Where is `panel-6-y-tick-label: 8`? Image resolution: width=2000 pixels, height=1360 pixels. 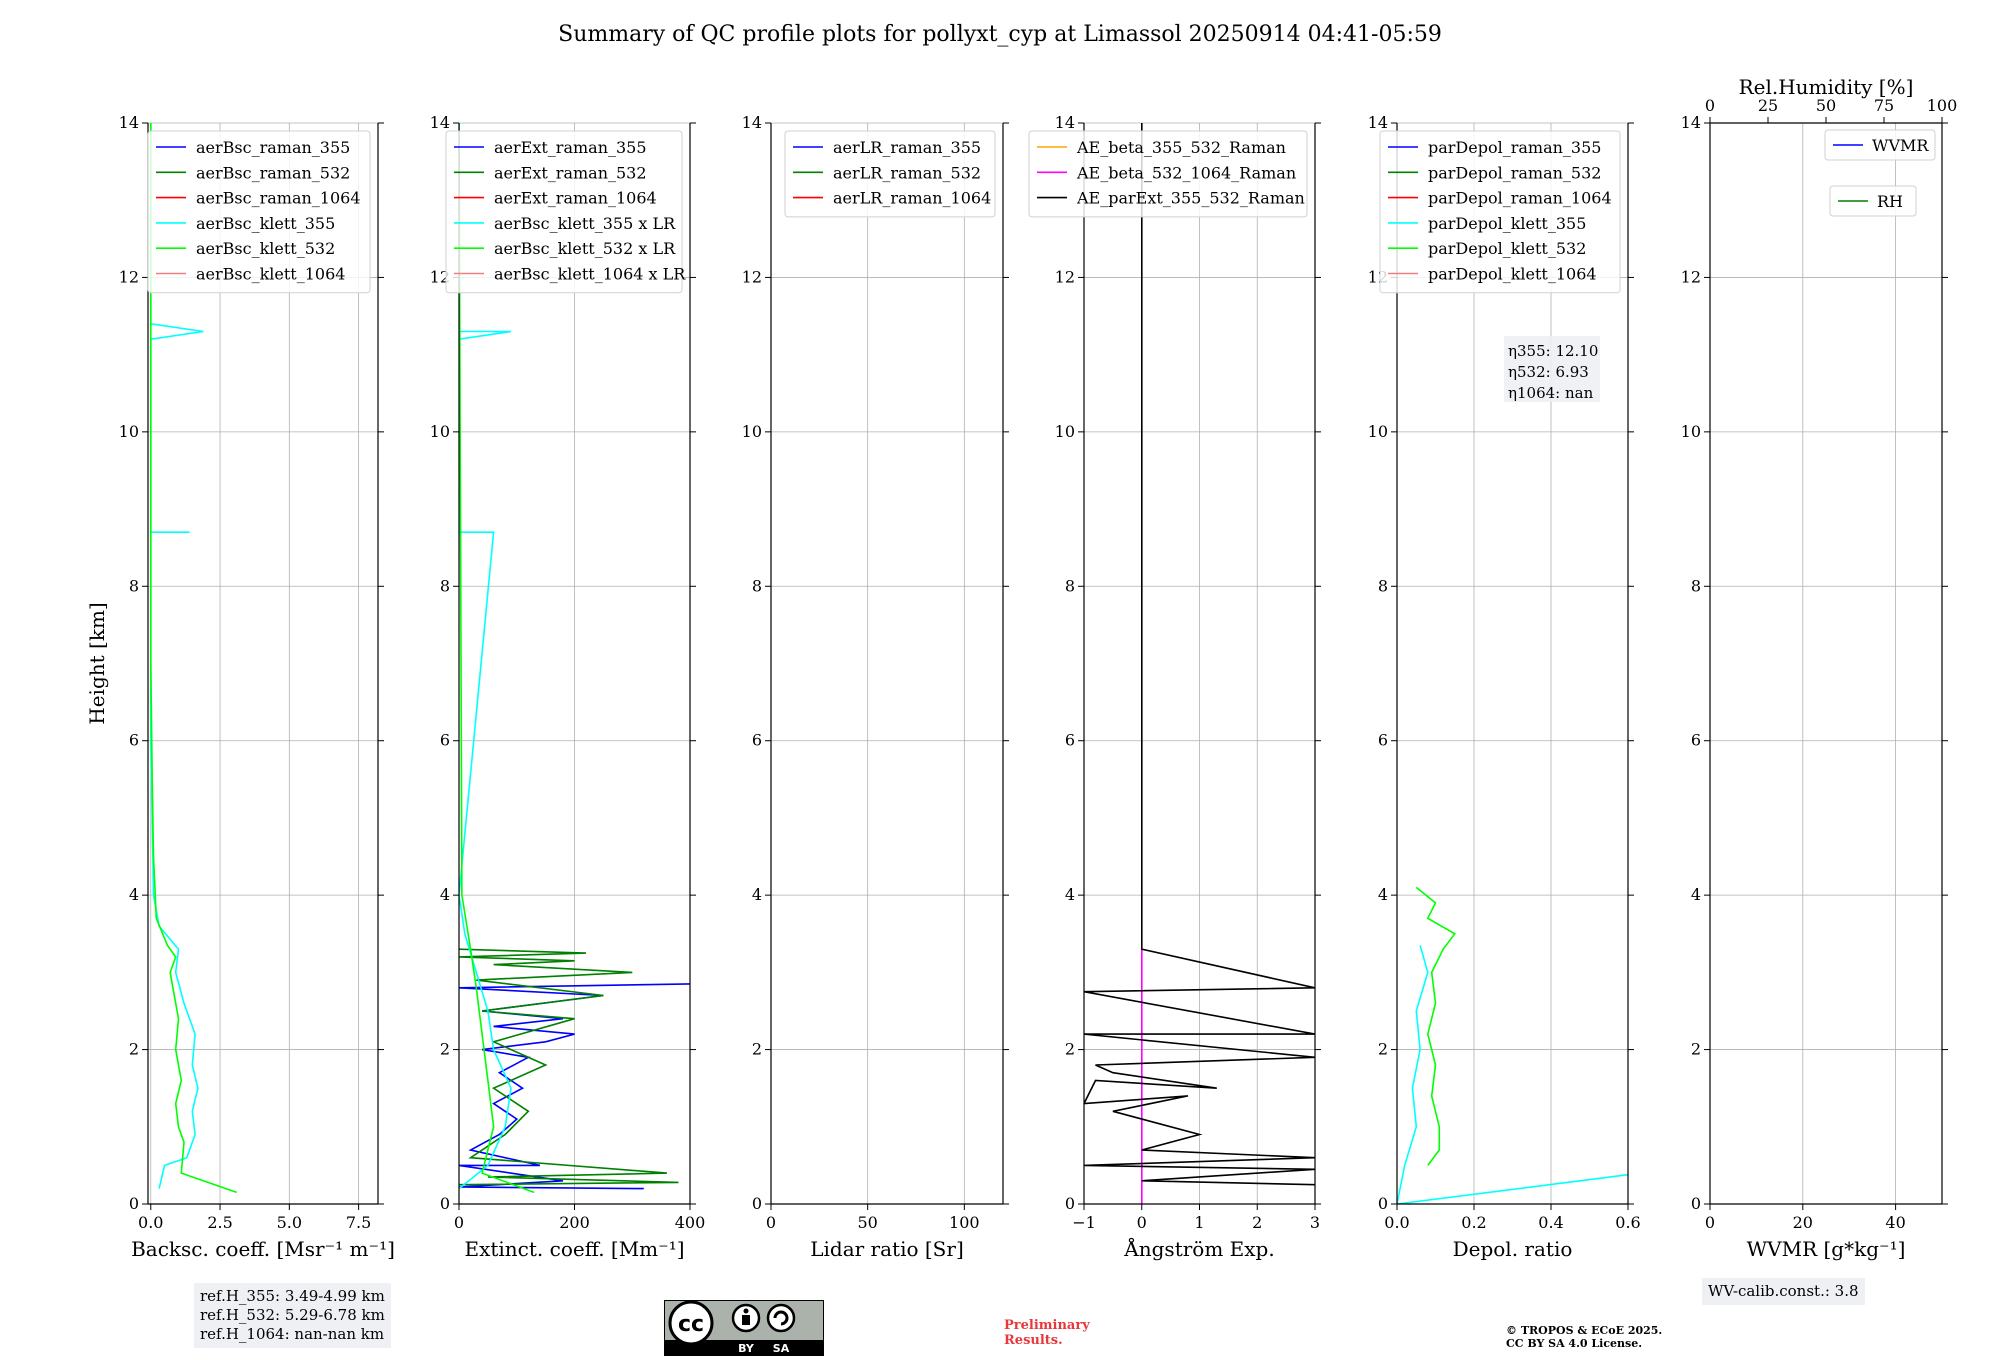 panel-6-y-tick-label: 8 is located at coordinates (1696, 585).